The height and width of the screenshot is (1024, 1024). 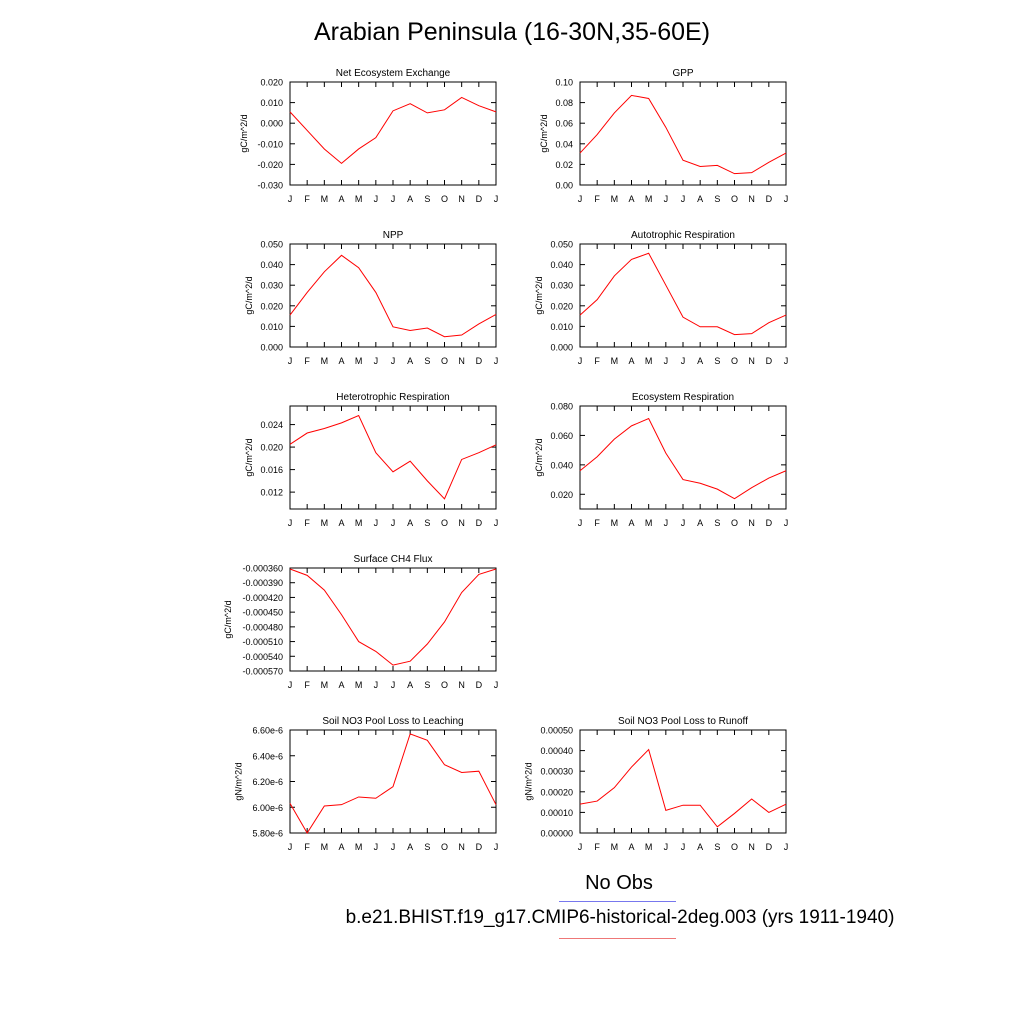 I want to click on y-tick-label: 0.000, so click(x=271, y=348).